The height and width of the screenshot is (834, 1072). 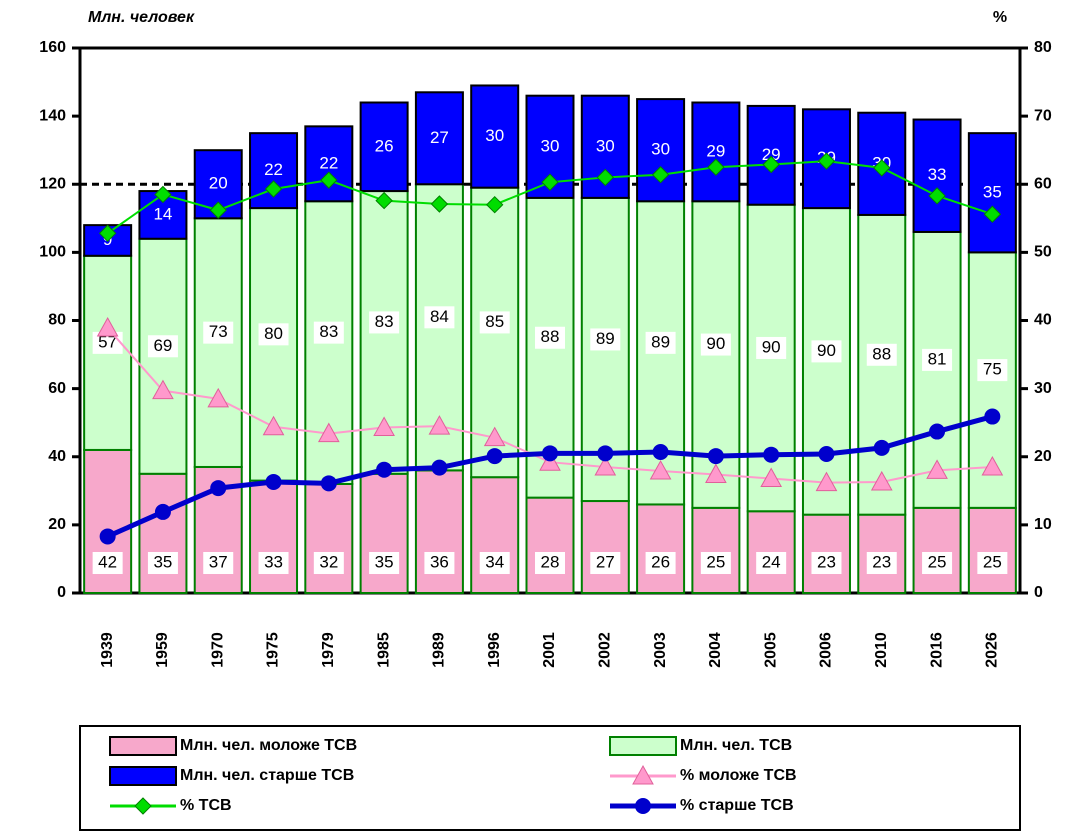 I want to click on y2-tick-label: 50, so click(x=1043, y=252).